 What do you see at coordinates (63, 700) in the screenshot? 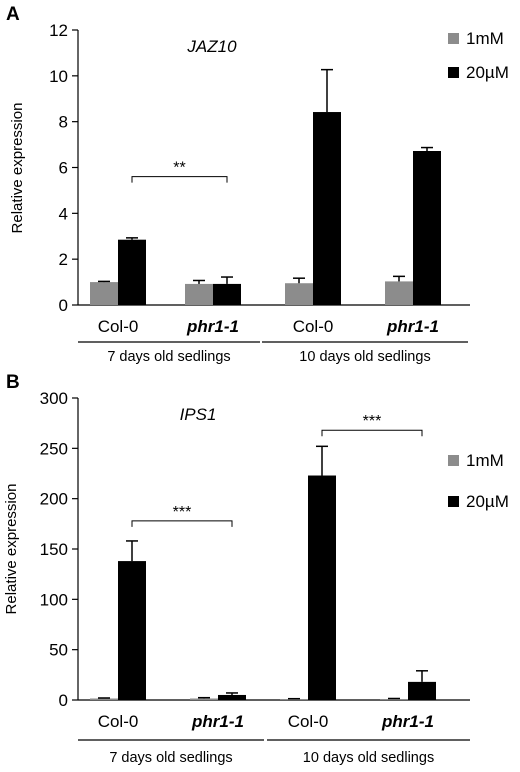
I see `panel-b-y-tick-label: 0` at bounding box center [63, 700].